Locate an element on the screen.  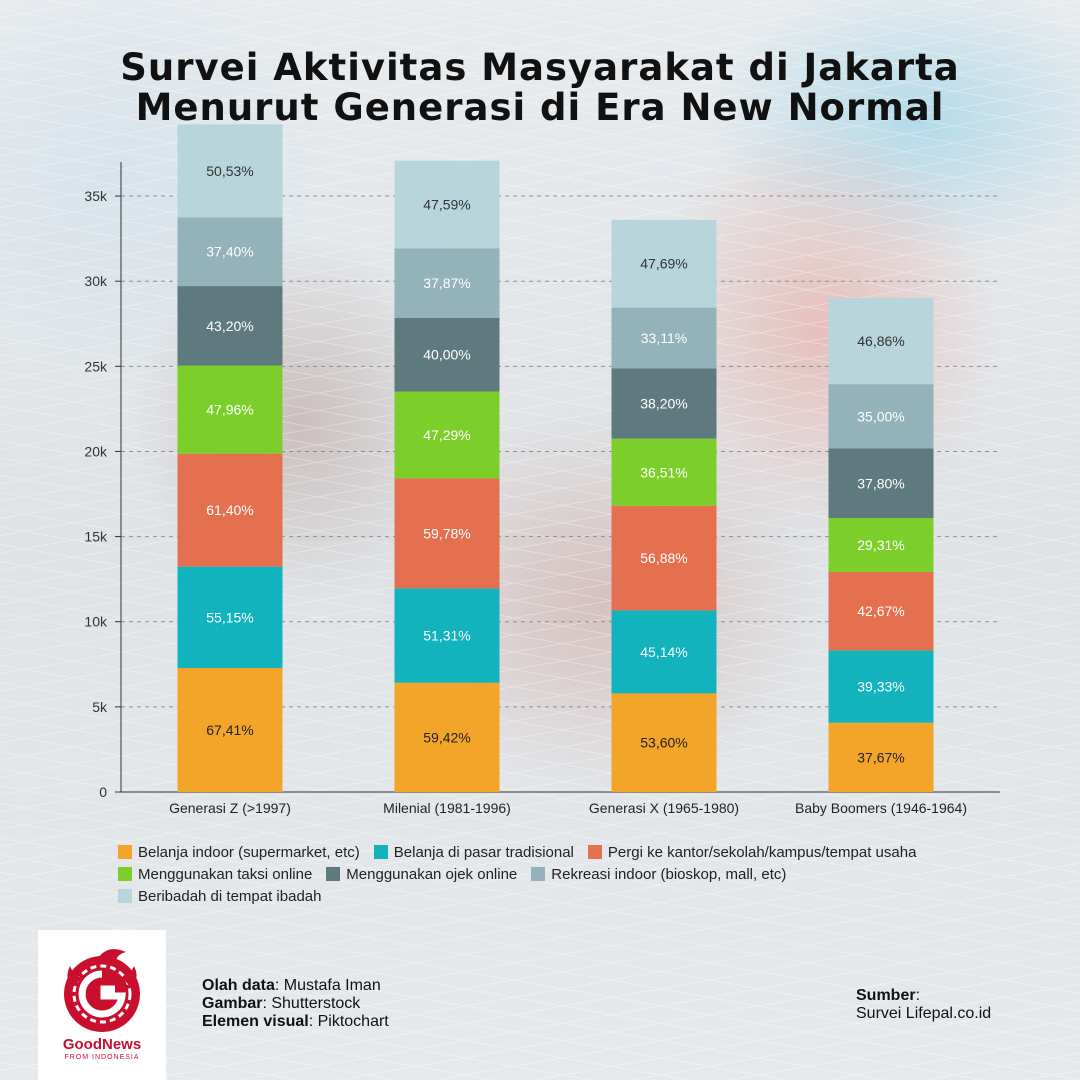
data-label: 29,31% is located at coordinates (880, 545).